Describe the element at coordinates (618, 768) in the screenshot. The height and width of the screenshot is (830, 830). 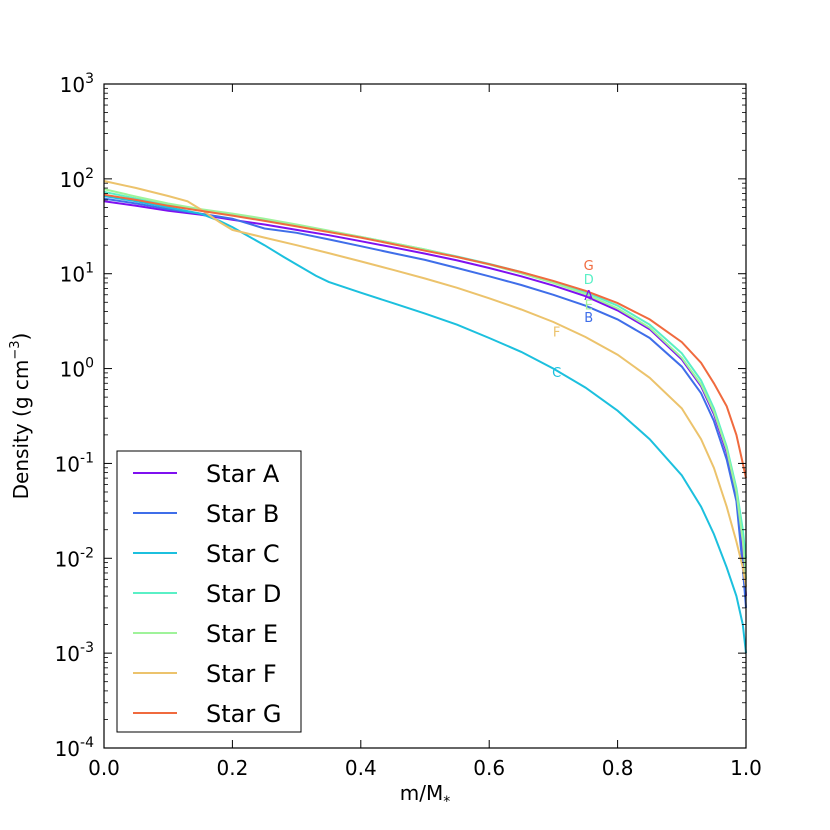
I see `x-tick-label: 0.8` at that location.